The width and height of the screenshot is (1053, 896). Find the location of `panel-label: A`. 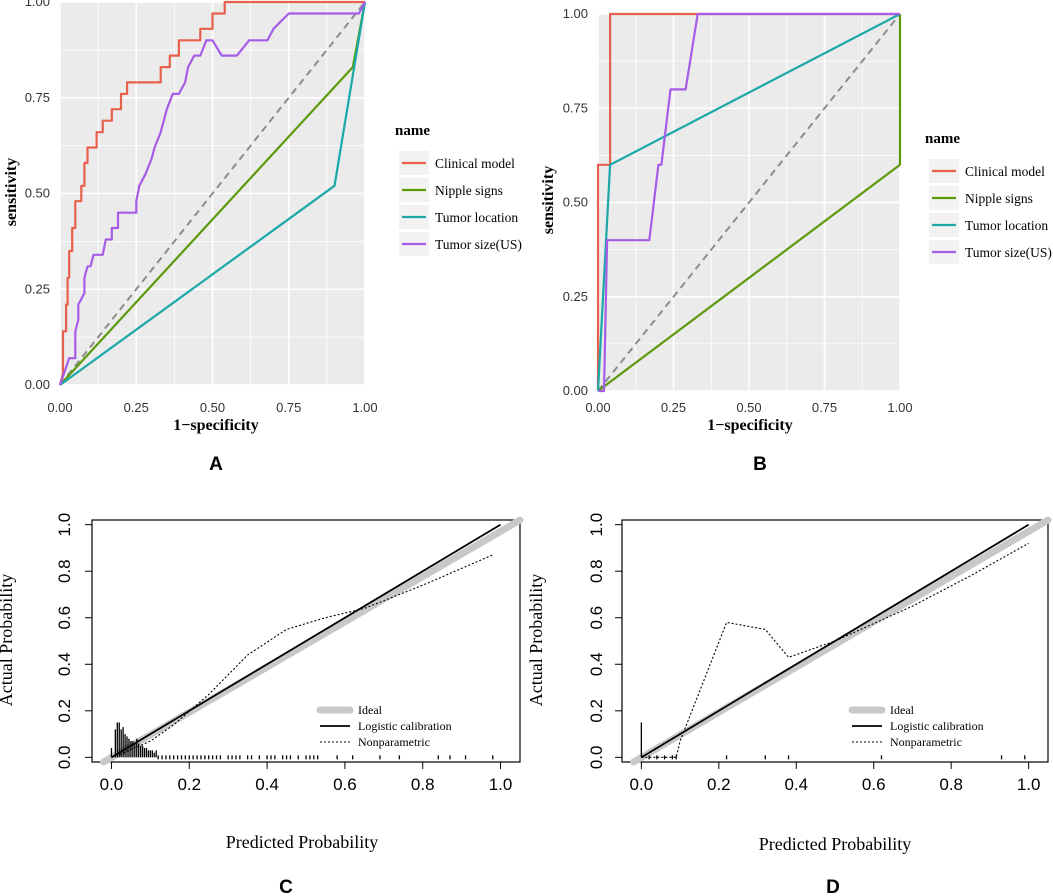

panel-label: A is located at coordinates (216, 464).